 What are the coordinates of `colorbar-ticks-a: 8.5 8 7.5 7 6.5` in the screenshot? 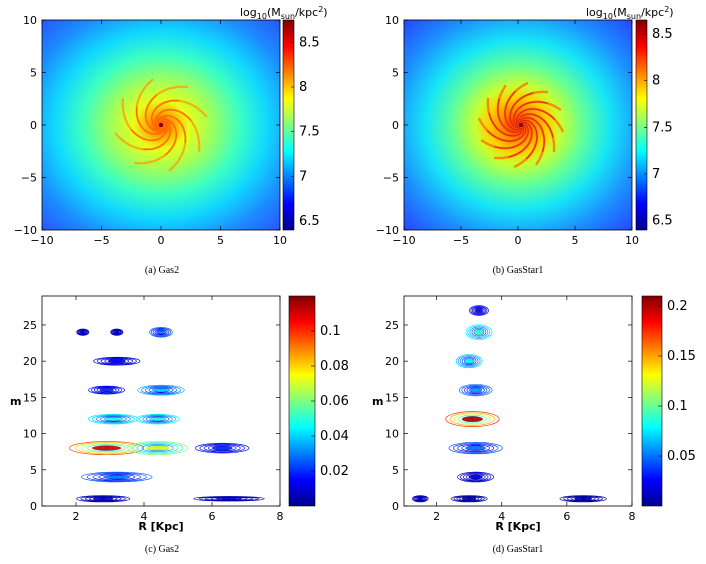 It's located at (305, 132).